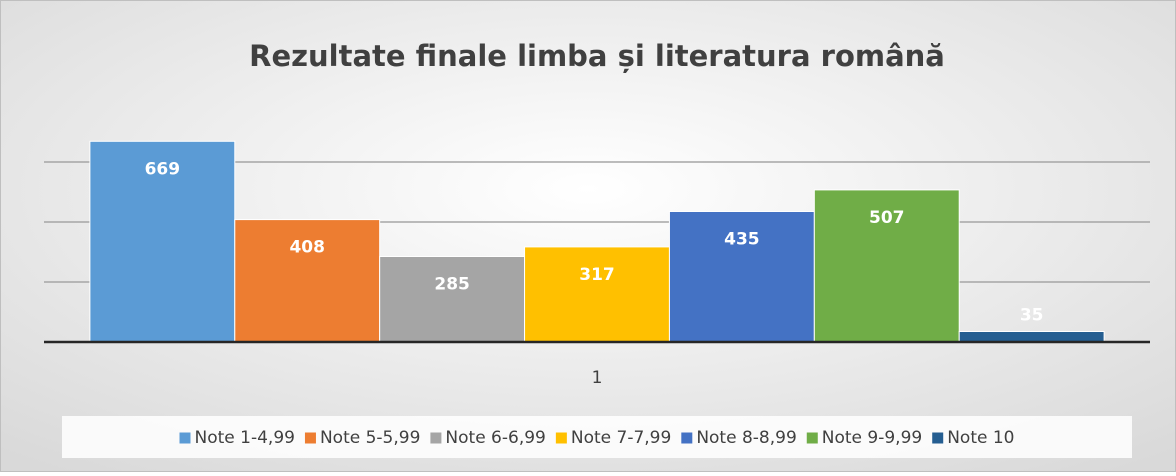 The width and height of the screenshot is (1176, 476). What do you see at coordinates (887, 218) in the screenshot?
I see `data-label: 507` at bounding box center [887, 218].